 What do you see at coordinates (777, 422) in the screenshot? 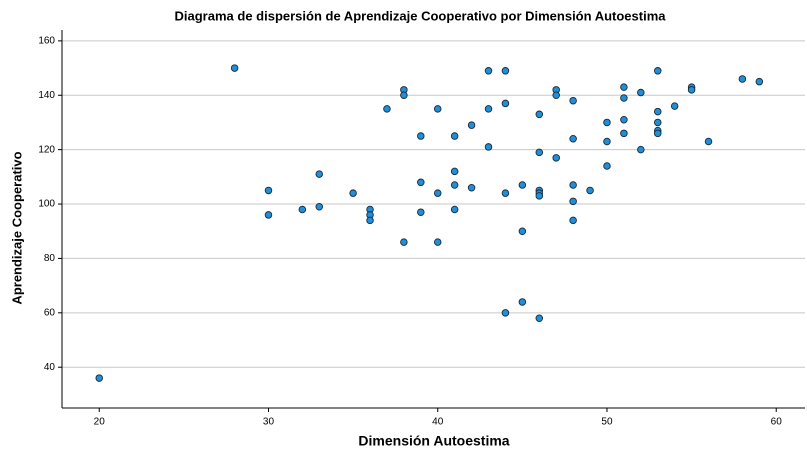
I see `x-tick-label: 60` at bounding box center [777, 422].